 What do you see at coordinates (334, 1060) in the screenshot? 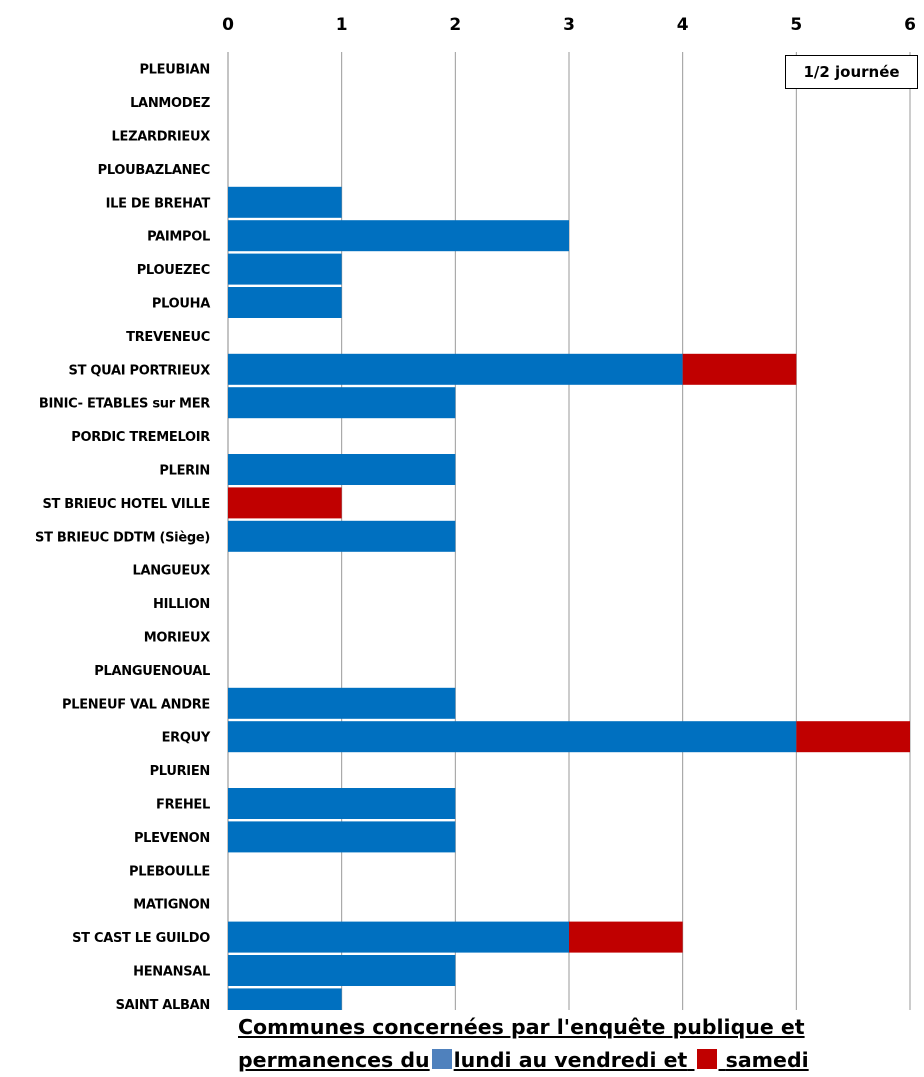
I see `caption-prefix: permanences du` at bounding box center [334, 1060].